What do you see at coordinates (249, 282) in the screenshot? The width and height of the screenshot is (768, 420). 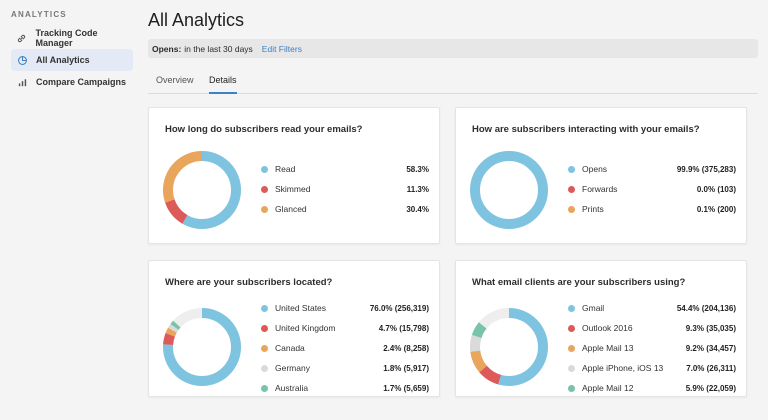 I see `card-title: Where are your subscribers located?` at bounding box center [249, 282].